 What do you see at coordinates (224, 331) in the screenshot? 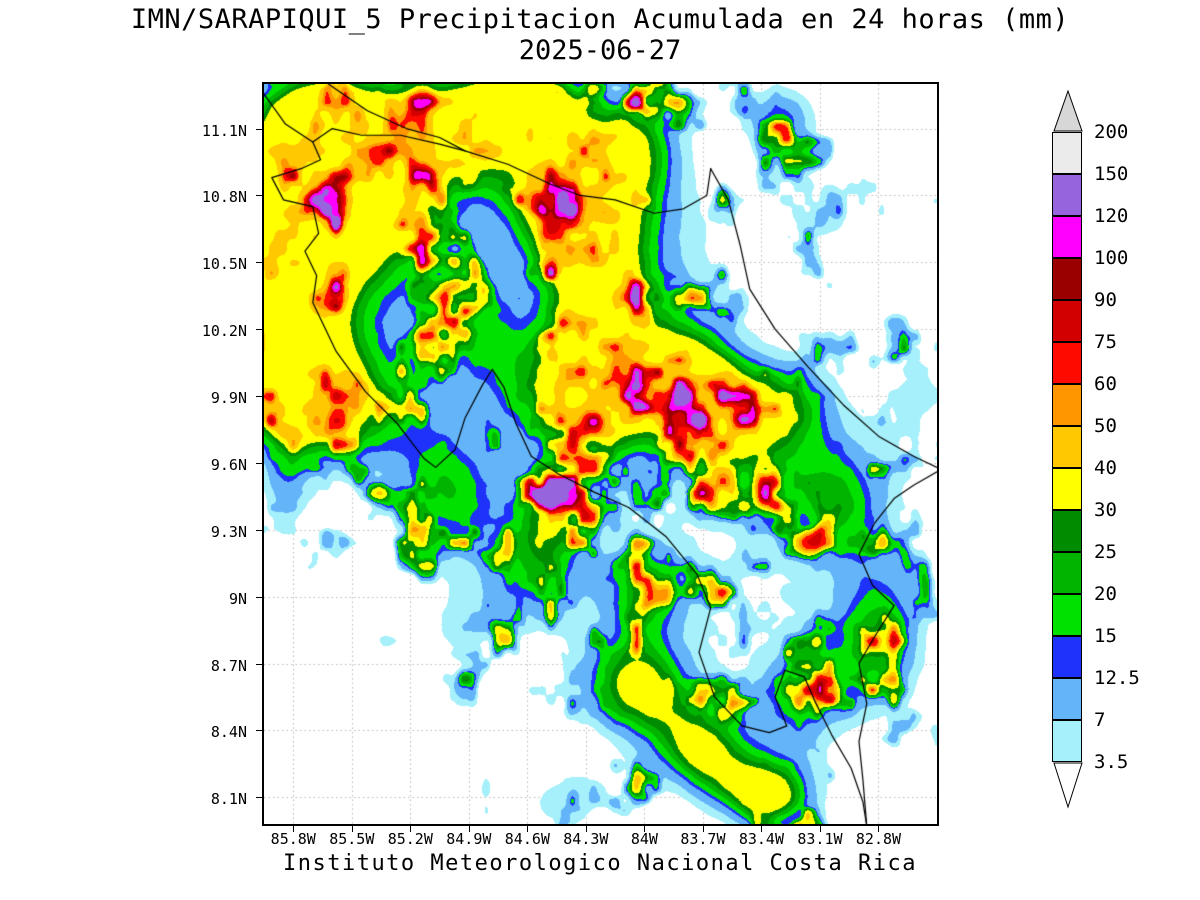
I see `y-tick-label: 10.2N` at bounding box center [224, 331].